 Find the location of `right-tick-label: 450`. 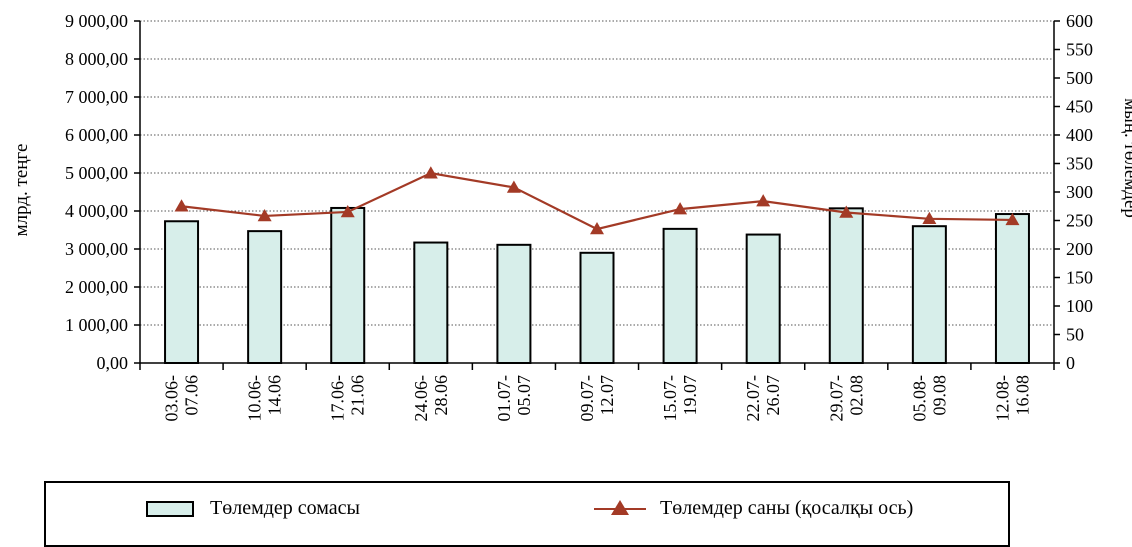

right-tick-label: 450 is located at coordinates (1079, 107).